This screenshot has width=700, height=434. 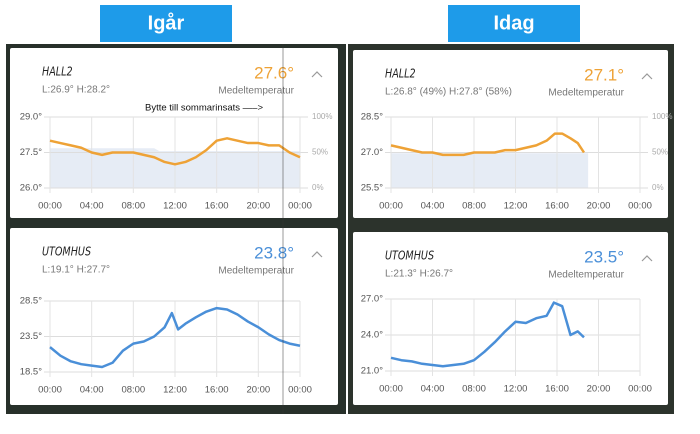 I want to click on y-tick-label: 27.5°, so click(x=31, y=152).